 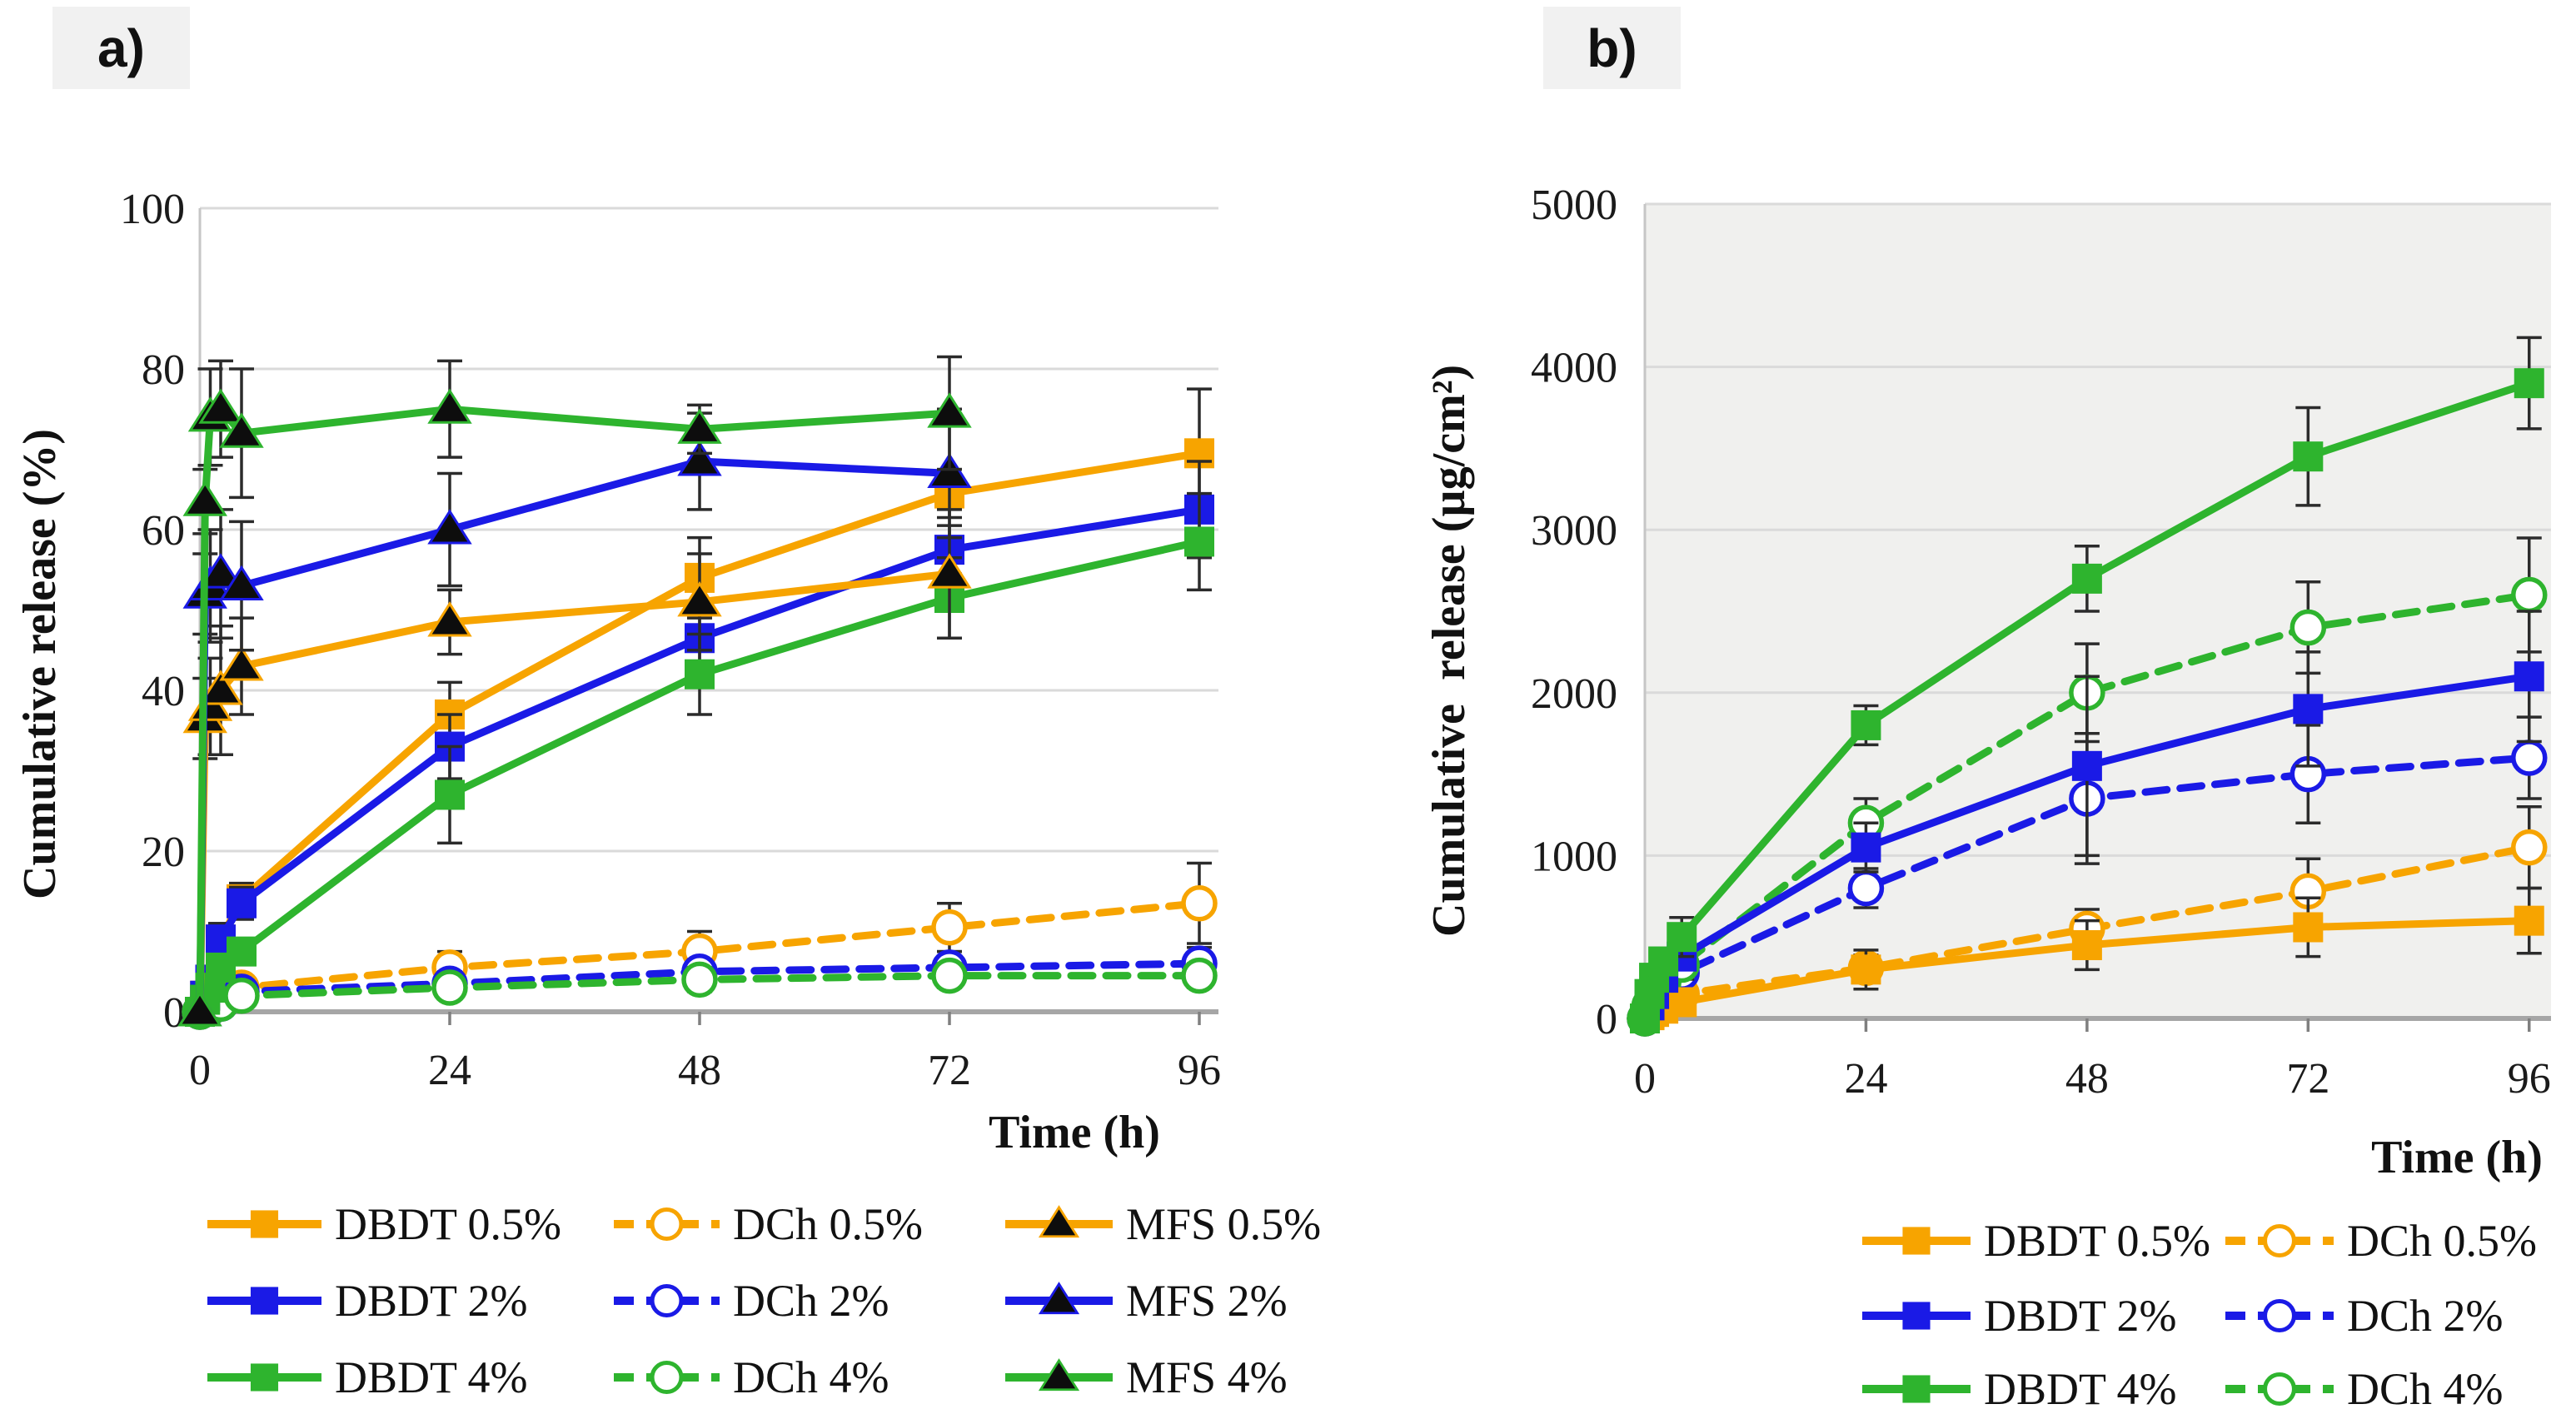 I want to click on legend-label-dch-4-b: DCh 4%, so click(x=2426, y=1389).